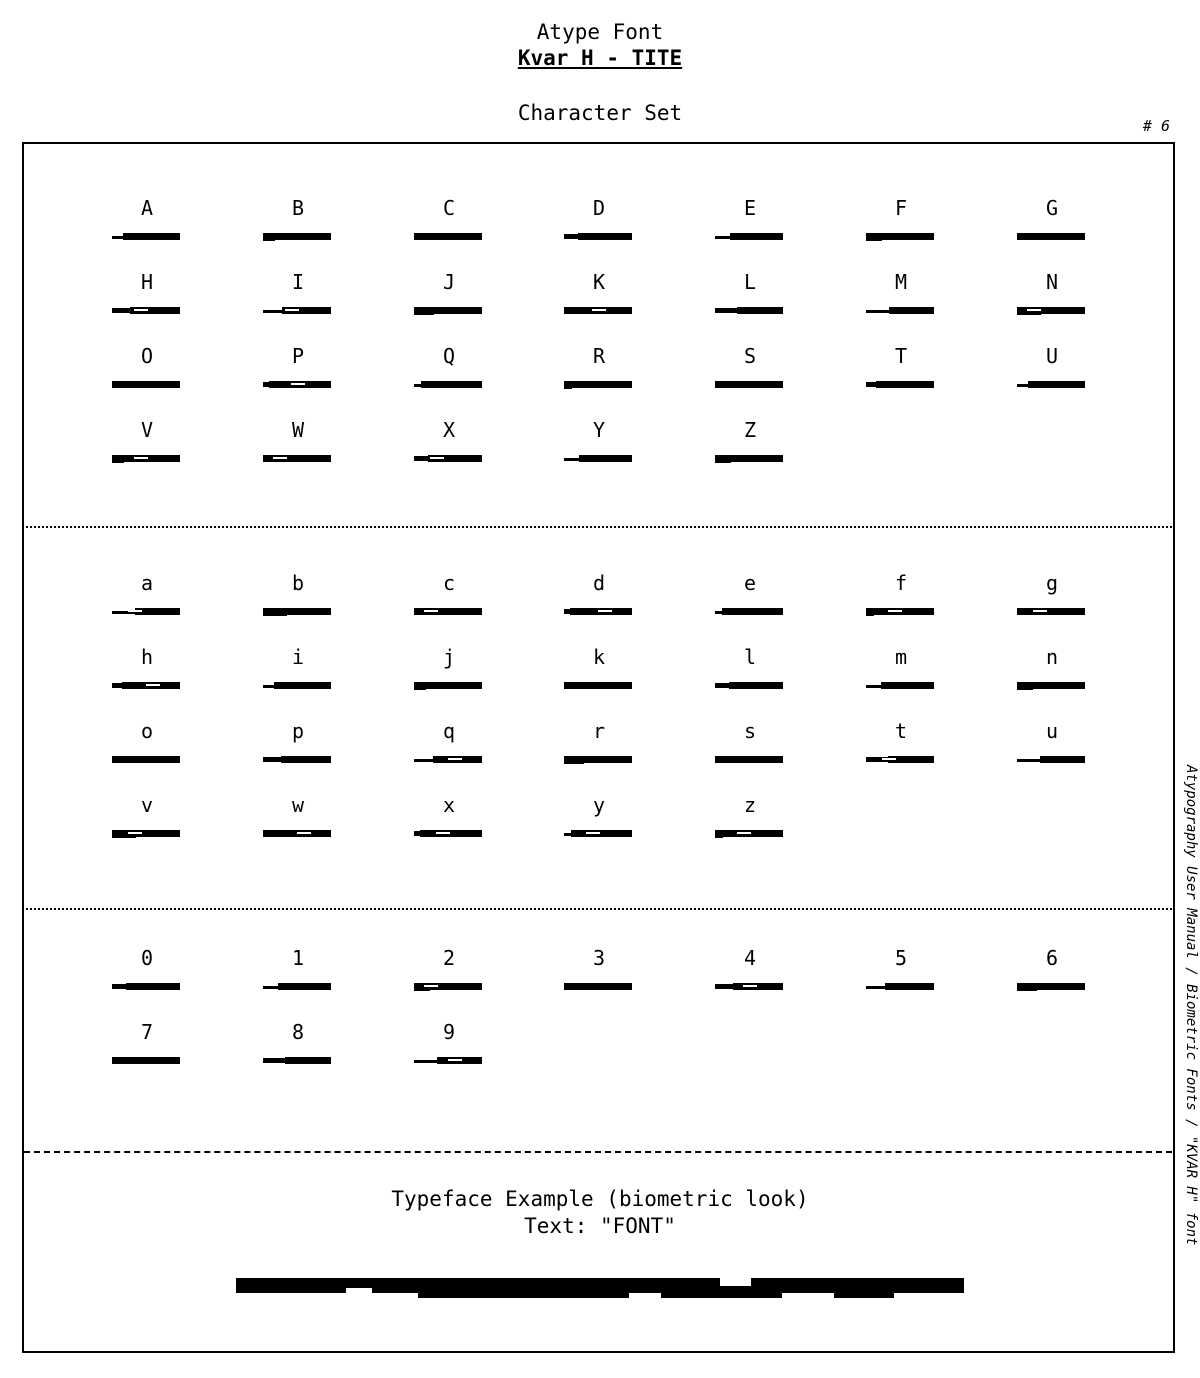 Image resolution: width=1200 pixels, height=1378 pixels. What do you see at coordinates (1052, 657) in the screenshot?
I see `character-label: n` at bounding box center [1052, 657].